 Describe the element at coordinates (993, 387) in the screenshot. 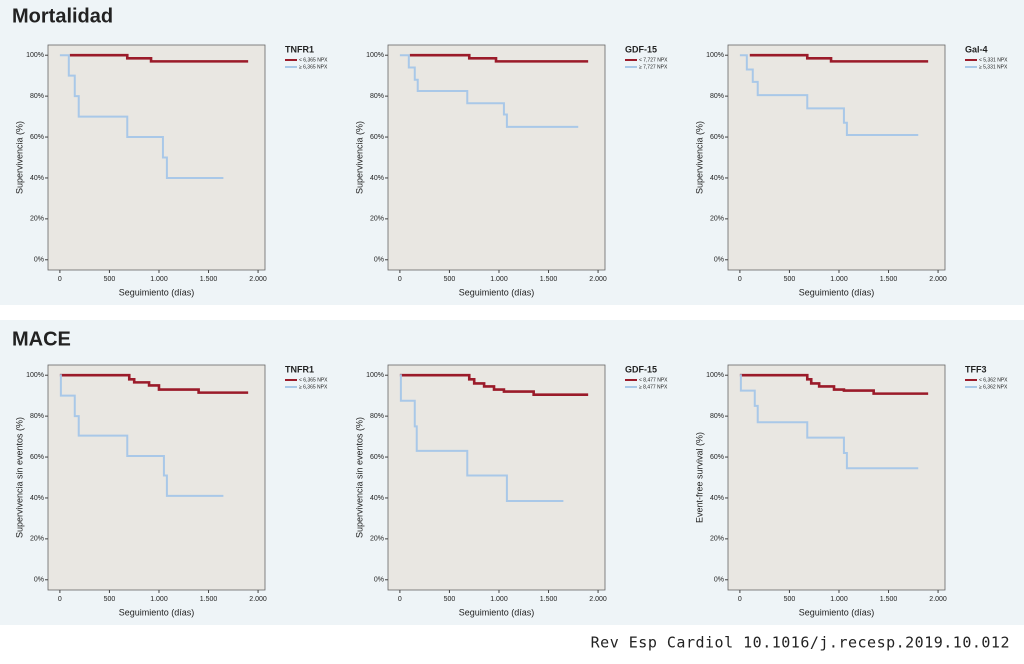

I see `legend-label: ≥ 6,362 NPX` at that location.